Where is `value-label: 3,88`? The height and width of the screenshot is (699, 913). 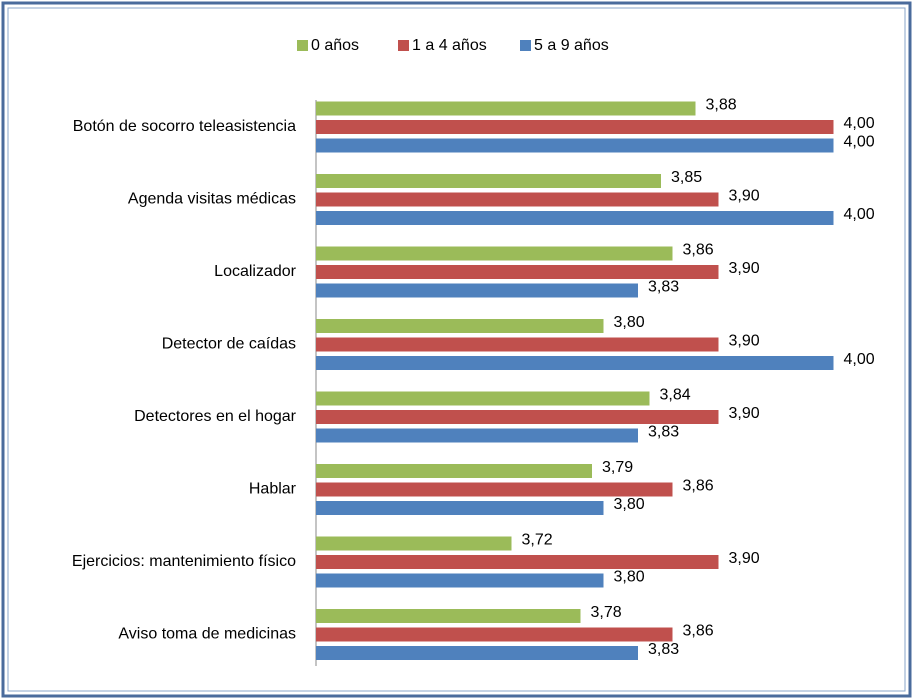 value-label: 3,88 is located at coordinates (721, 105).